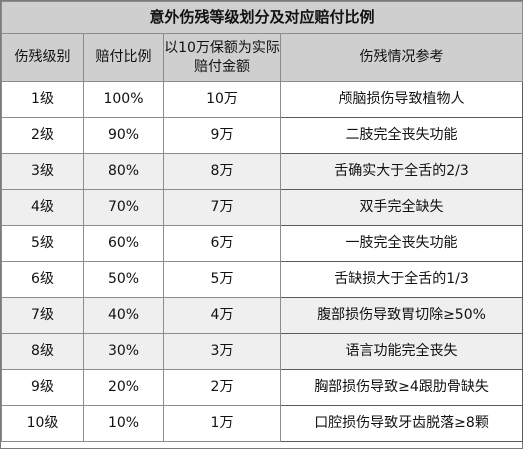 Image resolution: width=523 pixels, height=449 pixels. What do you see at coordinates (401, 57) in the screenshot?
I see `header-description: 伤残情况参考` at bounding box center [401, 57].